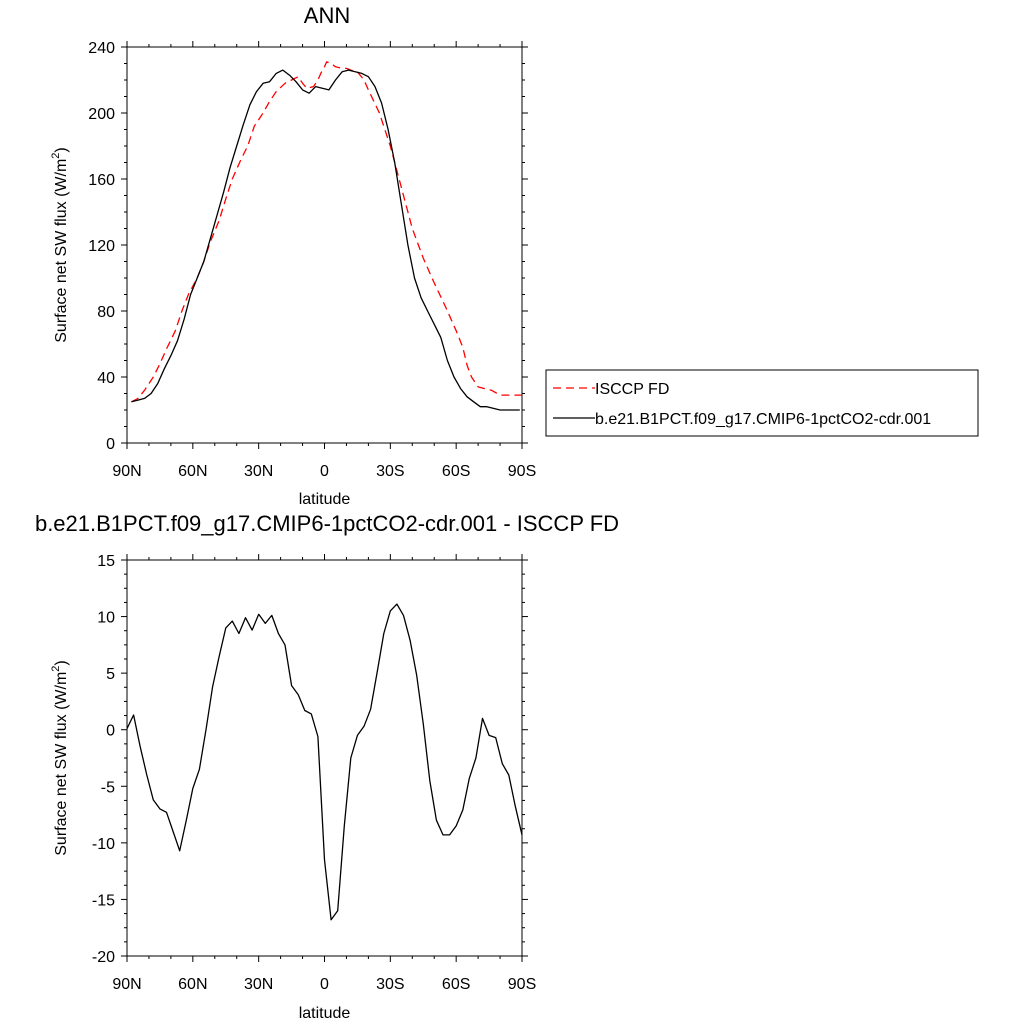 This screenshot has height=1024, width=1024. Describe the element at coordinates (101, 48) in the screenshot. I see `y-tick-label: 240` at that location.